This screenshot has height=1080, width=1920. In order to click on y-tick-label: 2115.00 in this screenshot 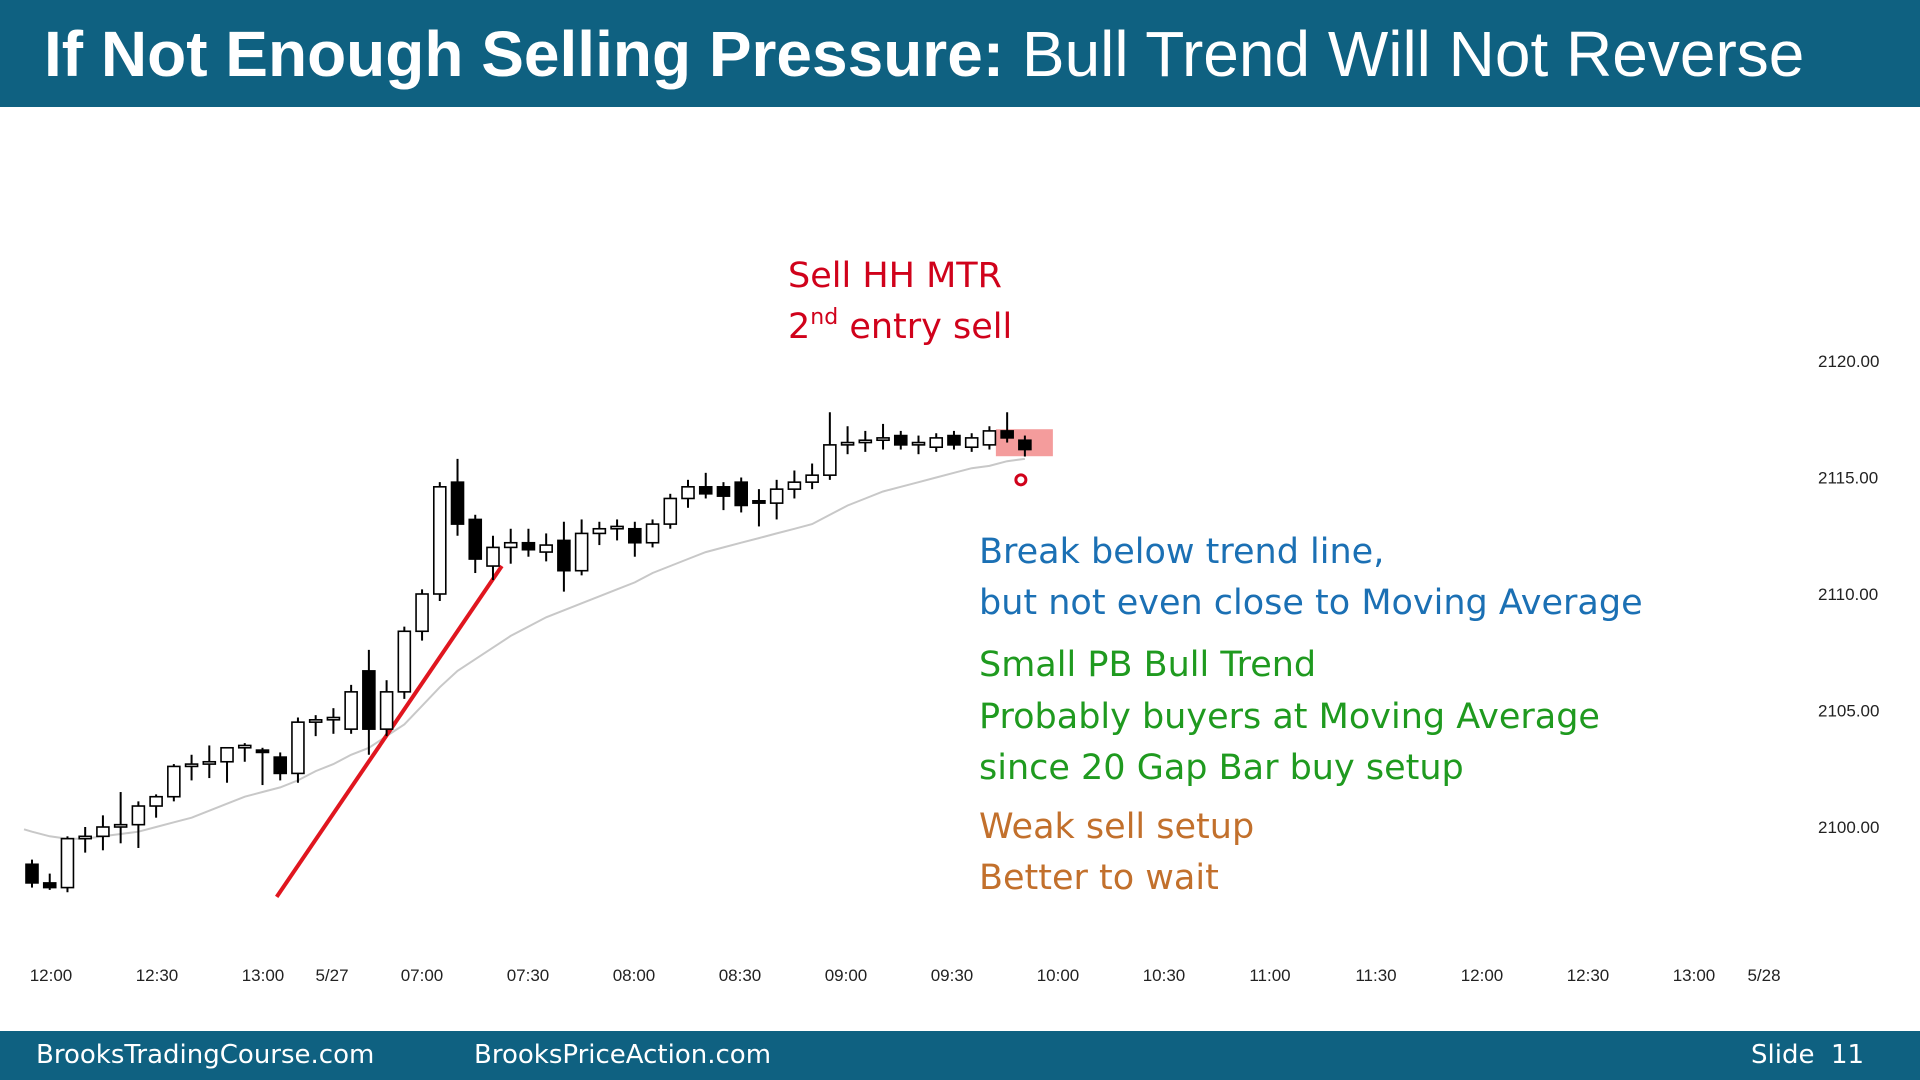, I will do `click(1848, 478)`.